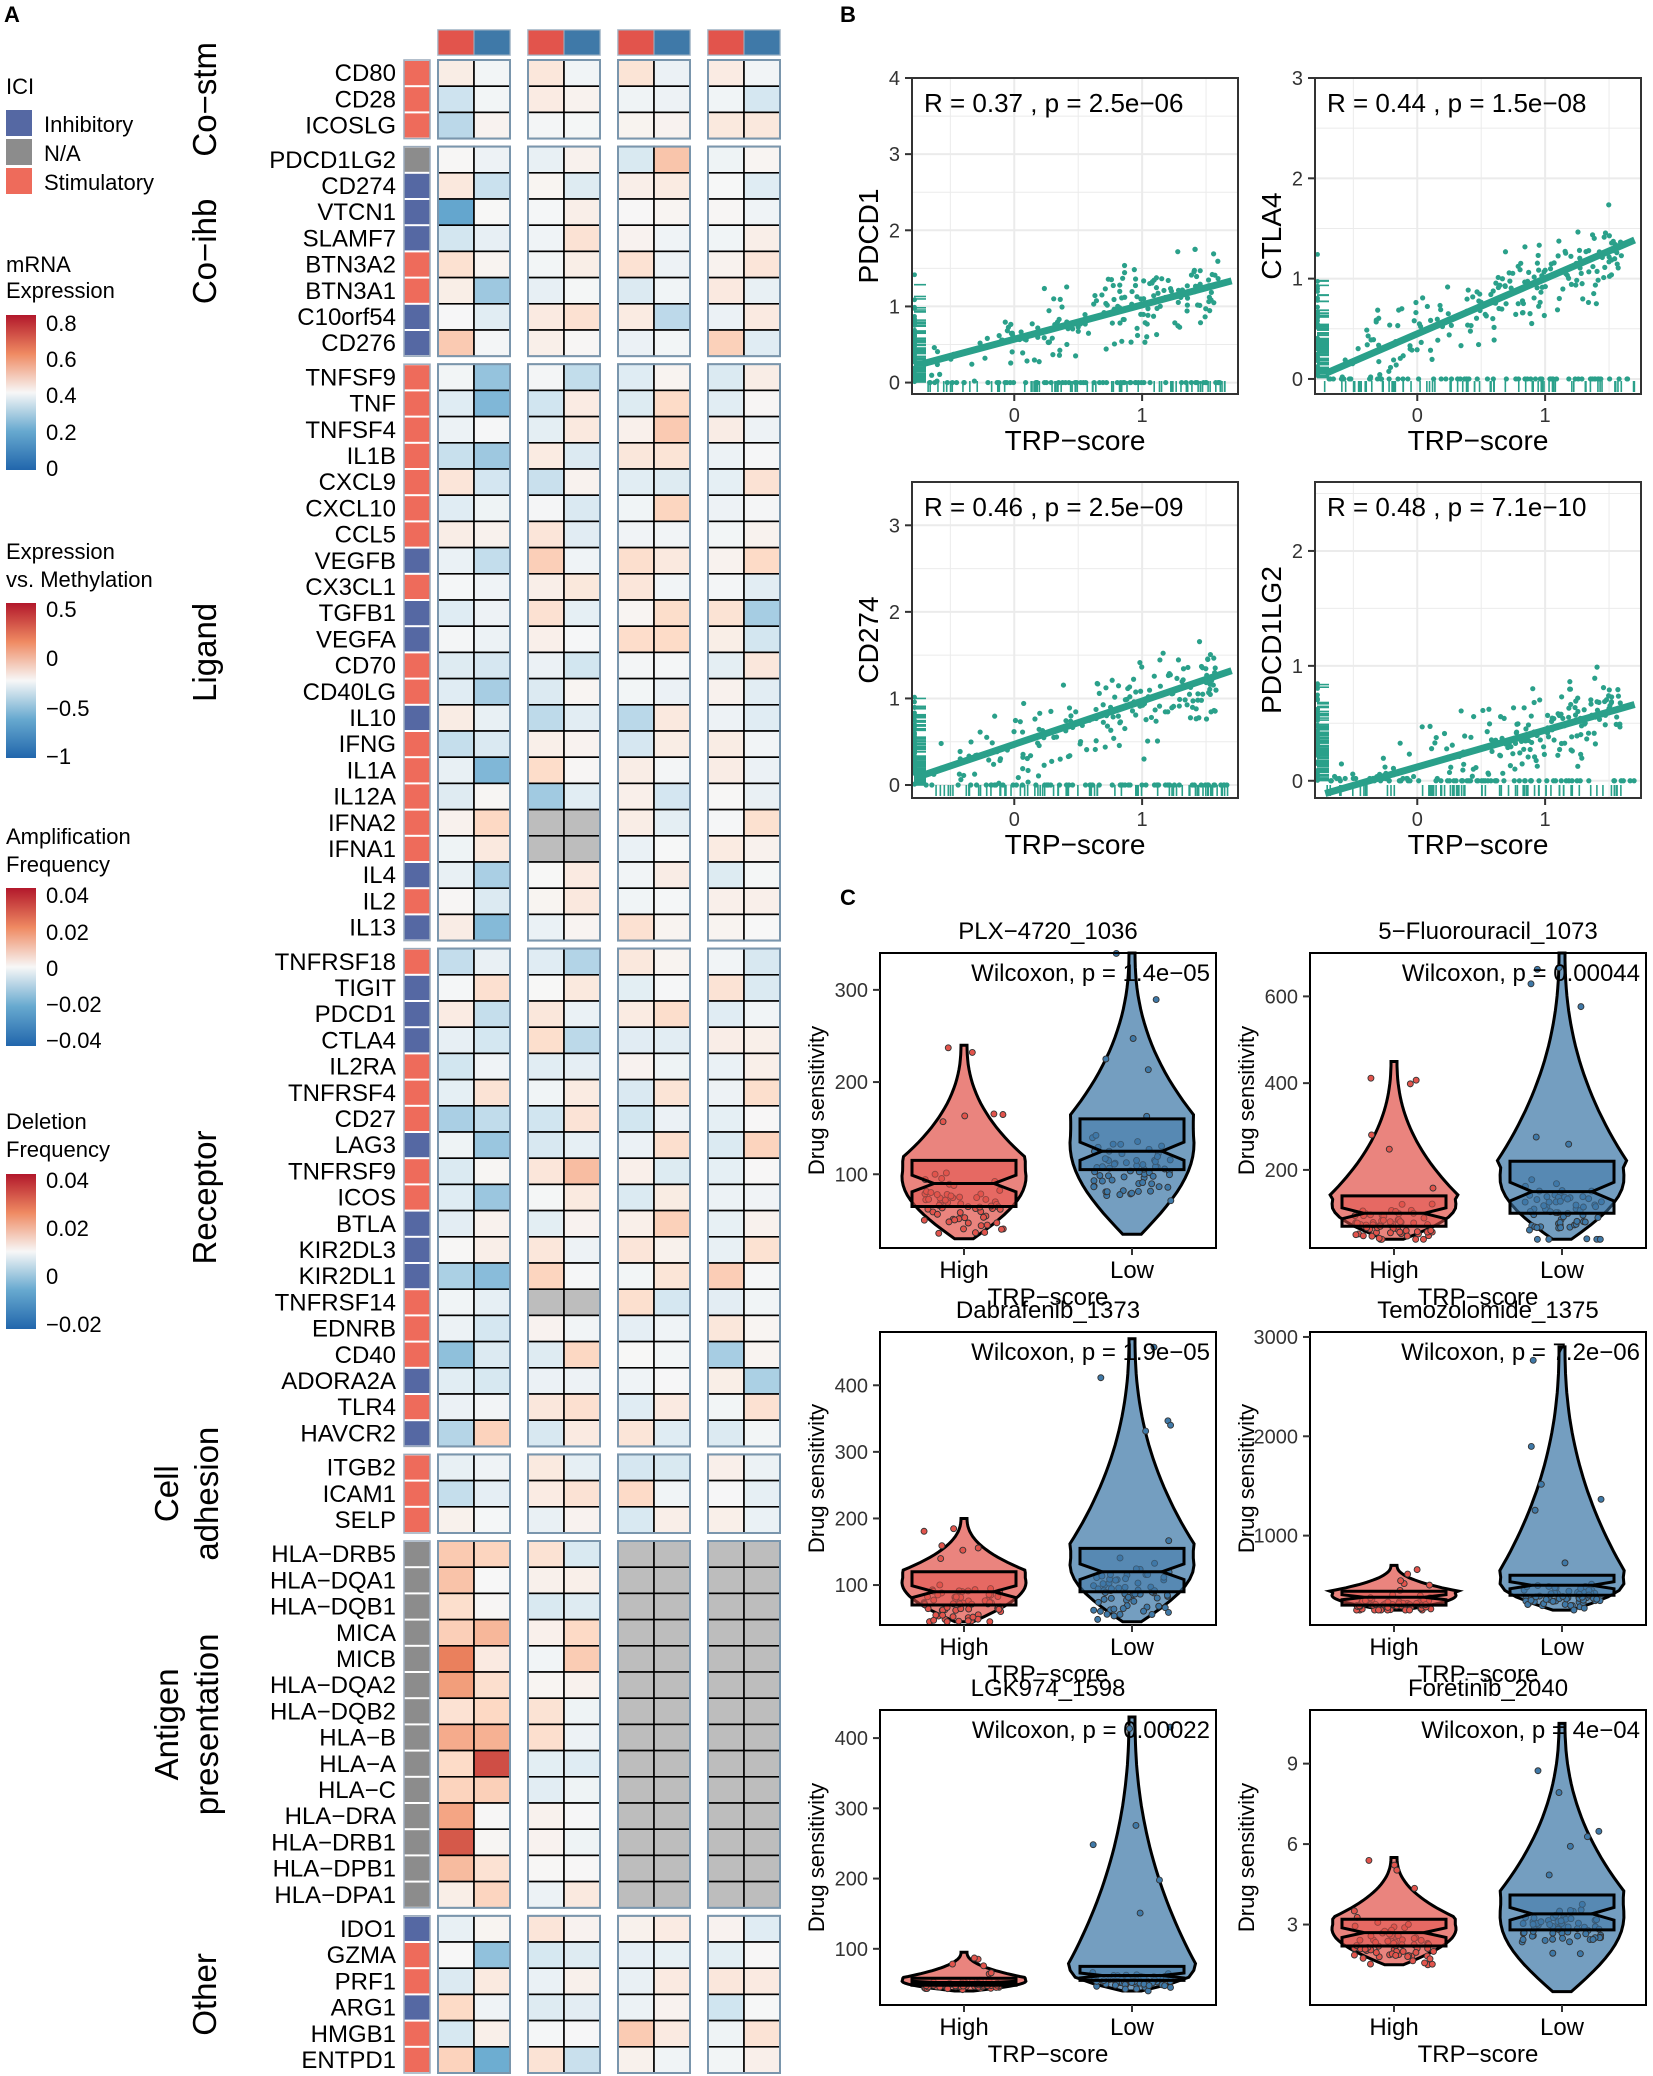 This screenshot has height=2076, width=1653. I want to click on scatter-ytick-label: 2, so click(1297, 179).